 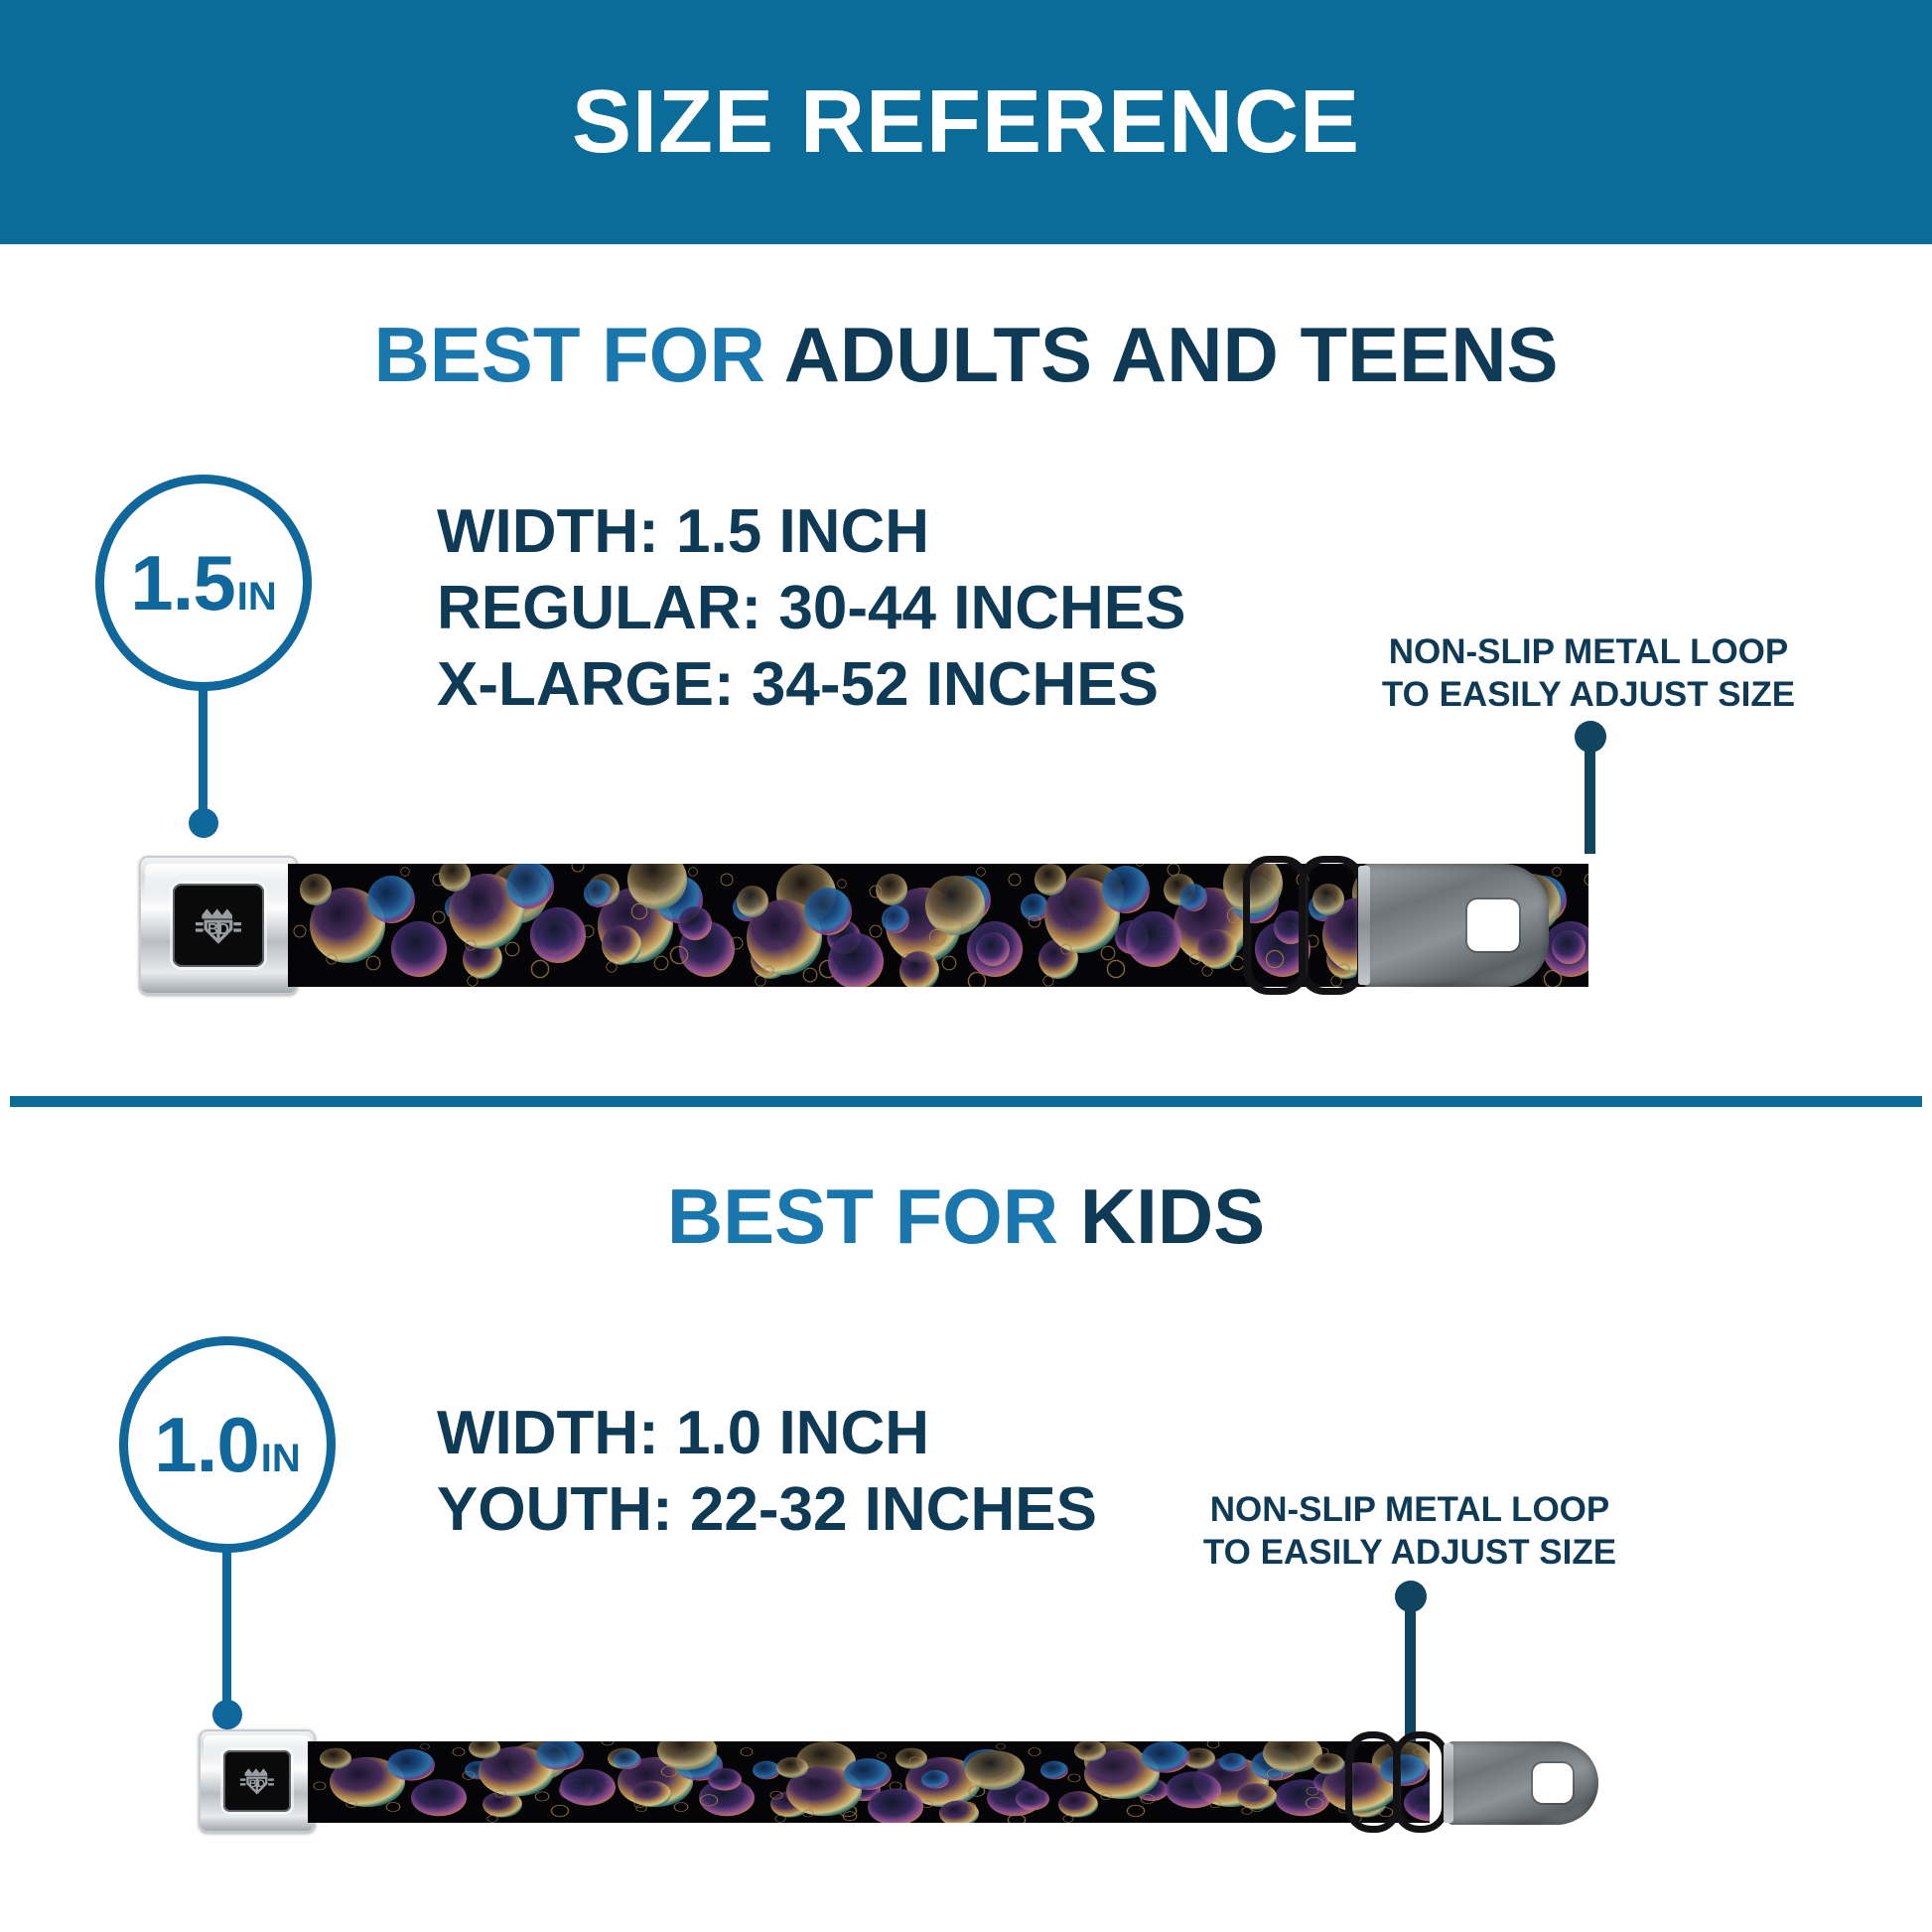 What do you see at coordinates (683, 532) in the screenshot?
I see `spec-width-adults: WIDTH: 1.5 INCH` at bounding box center [683, 532].